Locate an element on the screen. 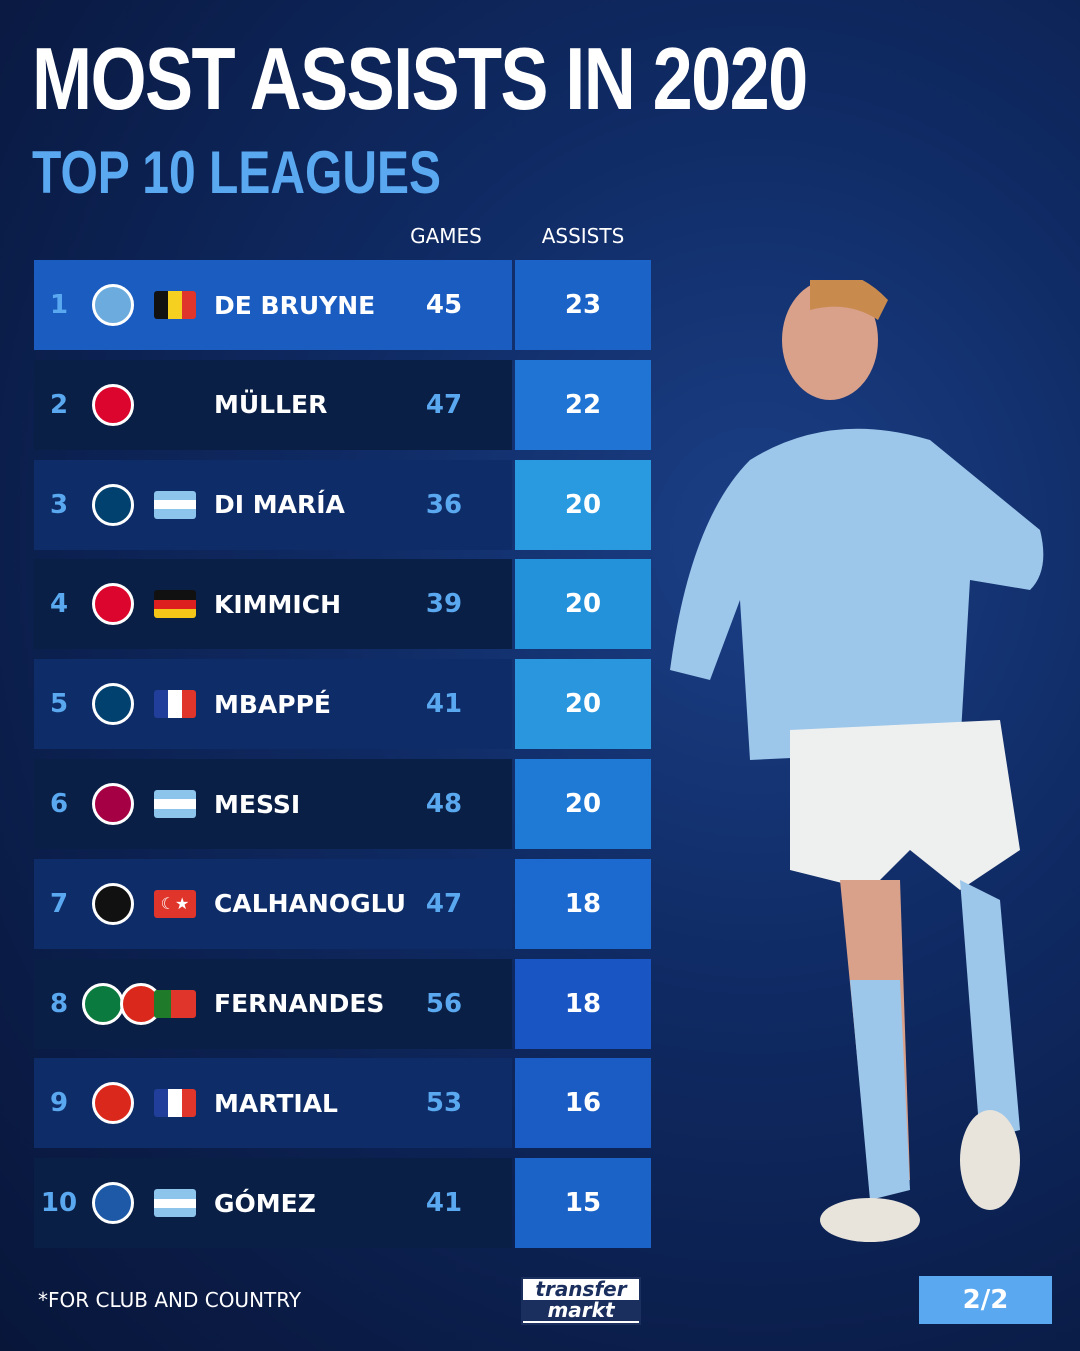  rank: 9 is located at coordinates (59, 1103).